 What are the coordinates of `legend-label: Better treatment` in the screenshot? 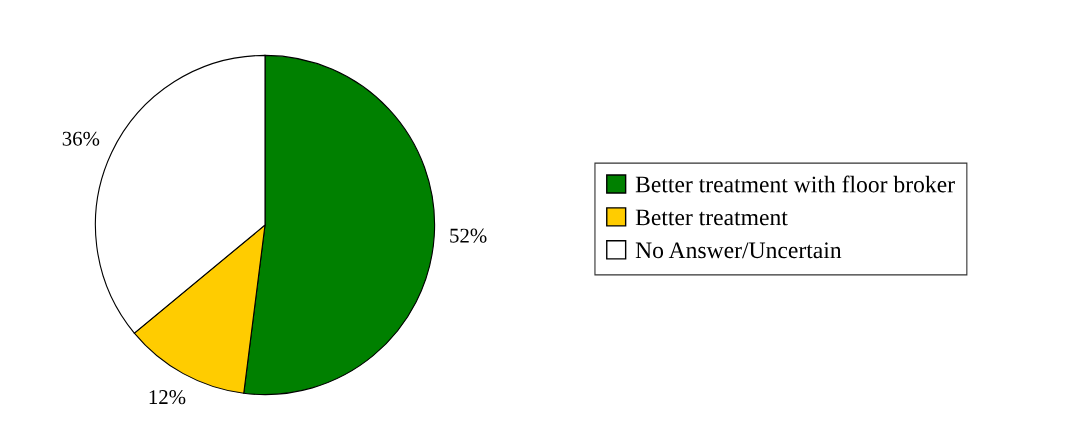 It's located at (711, 217).